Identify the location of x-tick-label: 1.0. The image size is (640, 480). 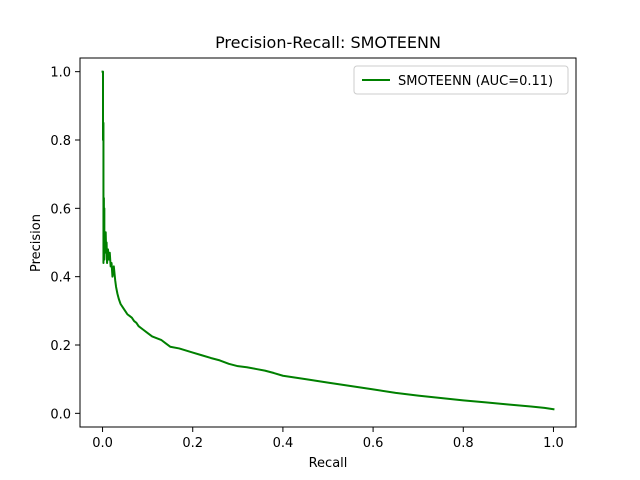
(553, 443).